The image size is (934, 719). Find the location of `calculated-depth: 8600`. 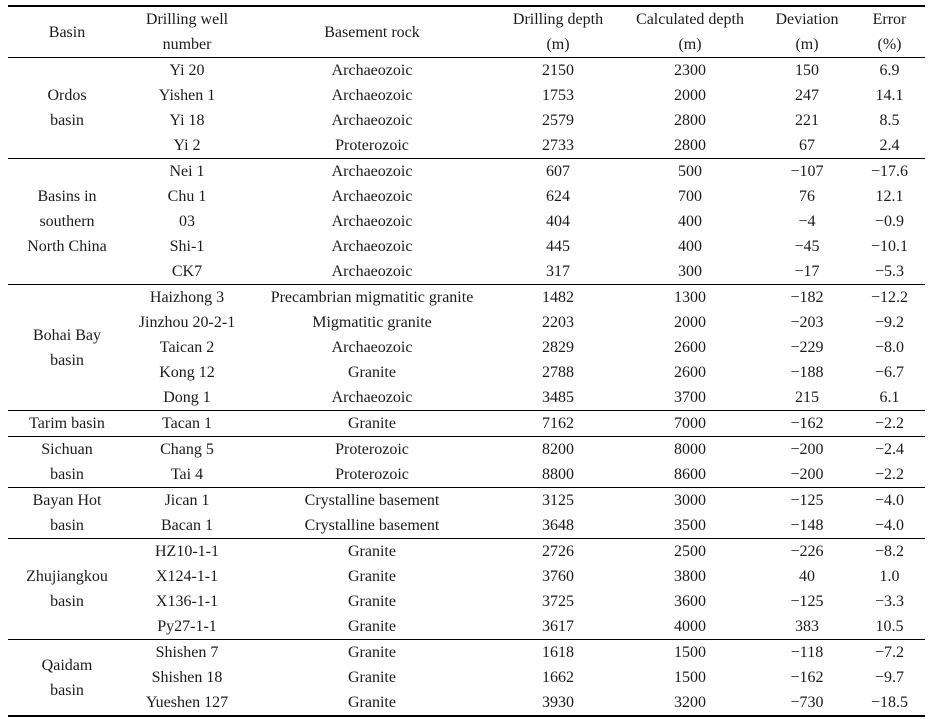

calculated-depth: 8600 is located at coordinates (690, 474).